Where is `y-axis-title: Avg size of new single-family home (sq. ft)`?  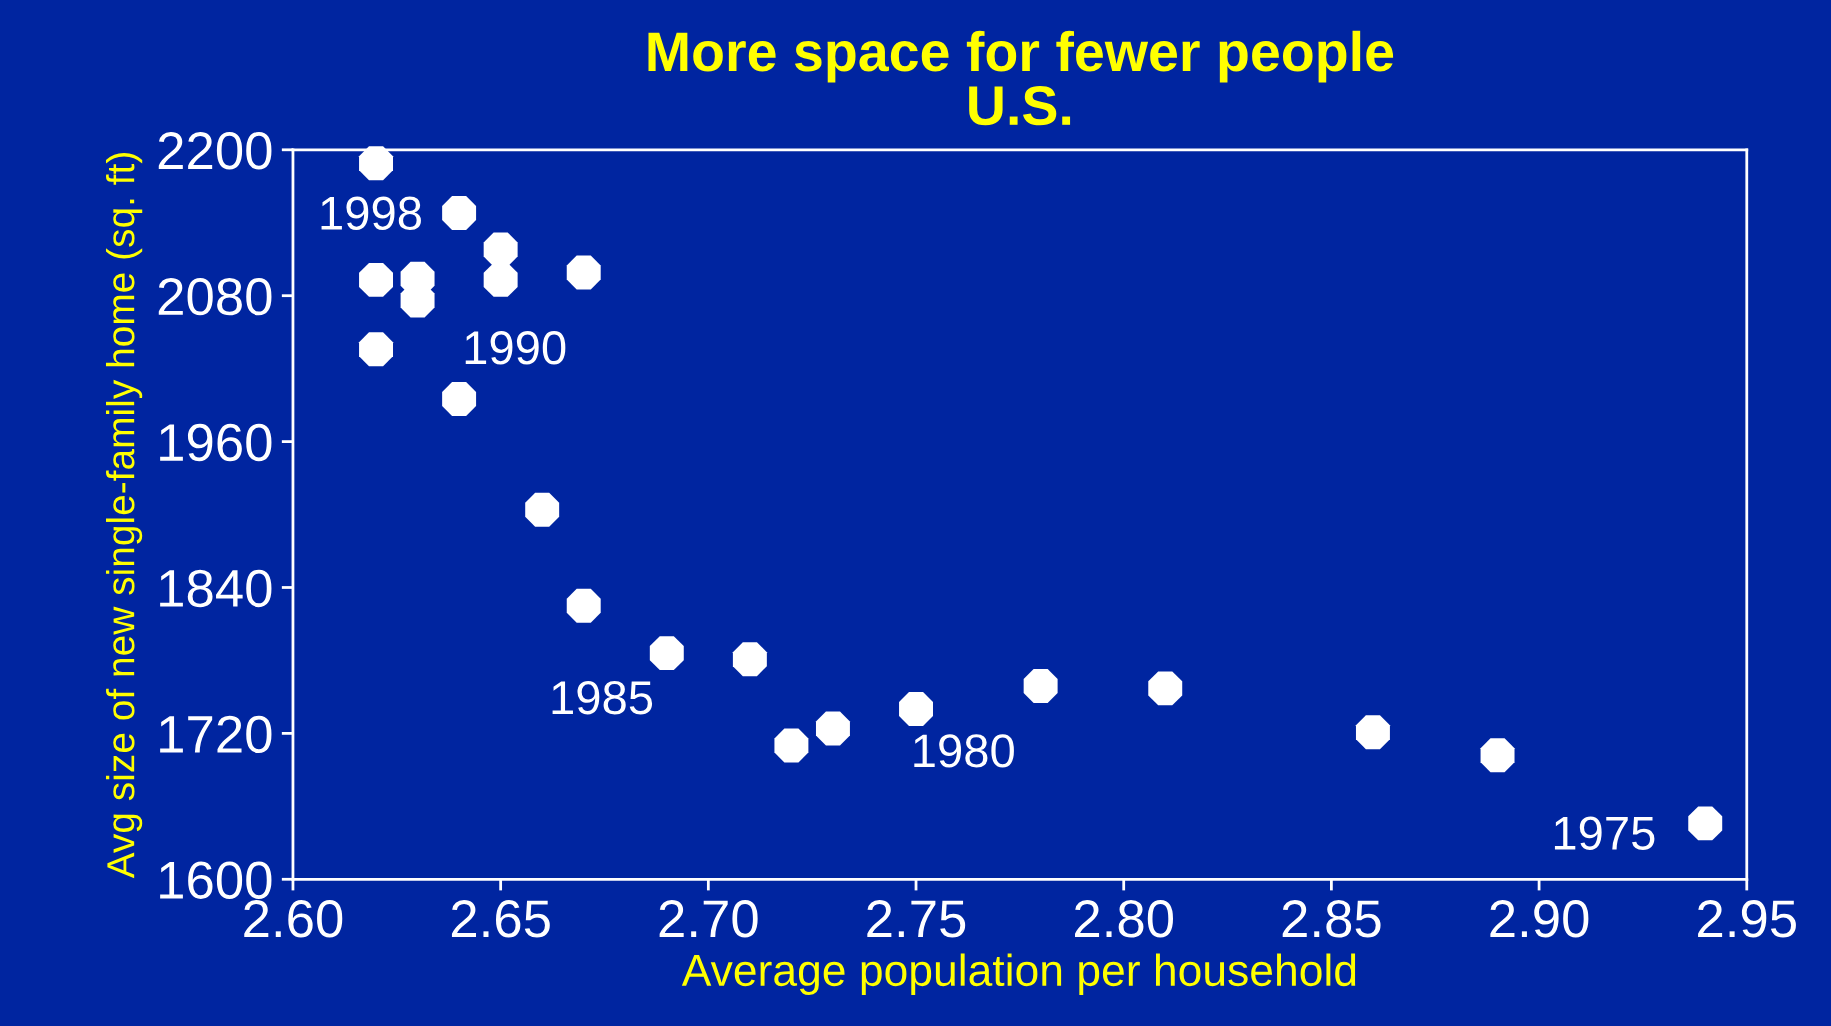
y-axis-title: Avg size of new single-family home (sq. ft) is located at coordinates (124, 516).